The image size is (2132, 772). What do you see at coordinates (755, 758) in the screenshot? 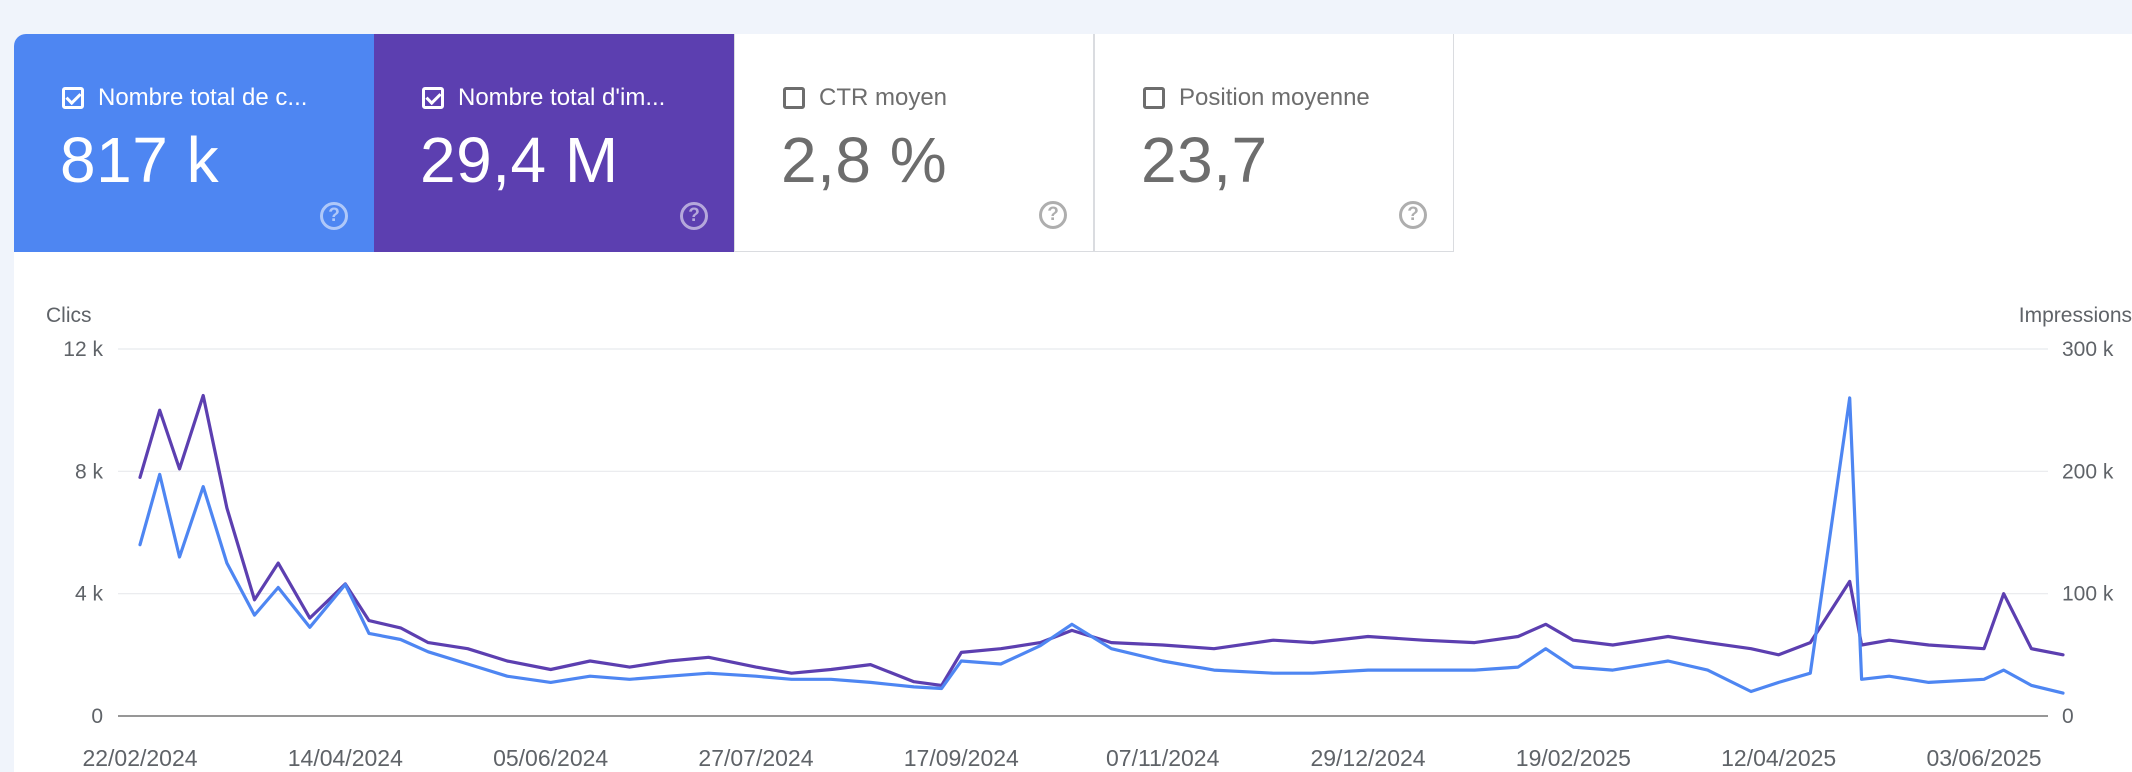
I see `x-tick-label: 27/07/2024` at bounding box center [755, 758].